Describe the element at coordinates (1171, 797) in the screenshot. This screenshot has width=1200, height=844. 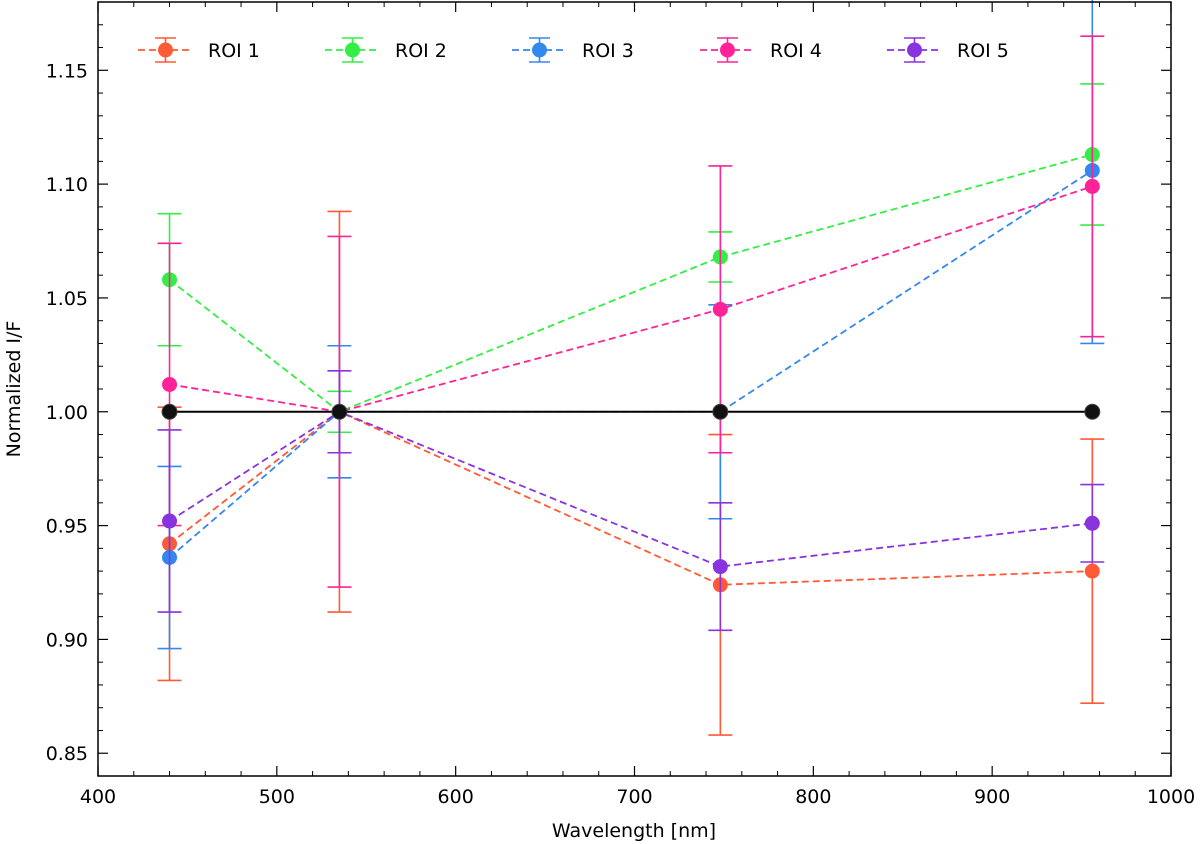
I see `x-tick-label: 1000` at that location.